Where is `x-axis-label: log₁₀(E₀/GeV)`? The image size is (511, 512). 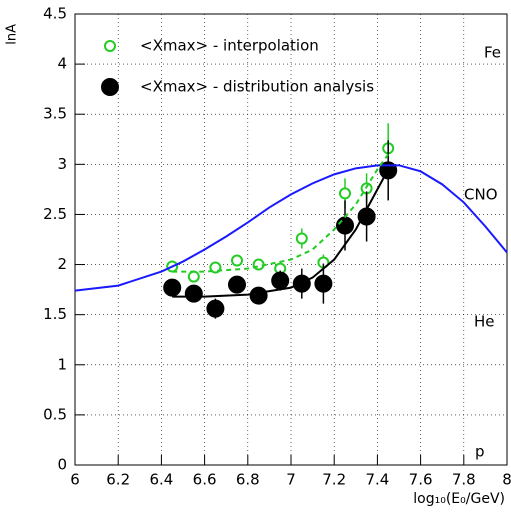 x-axis-label: log₁₀(E₀/GeV) is located at coordinates (459, 499).